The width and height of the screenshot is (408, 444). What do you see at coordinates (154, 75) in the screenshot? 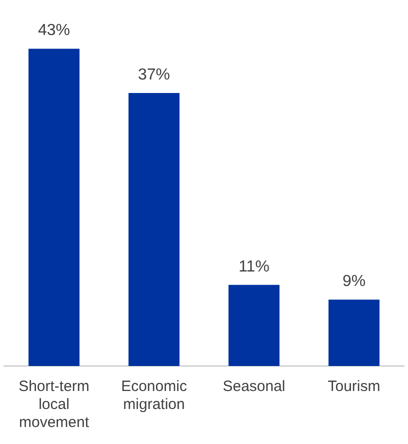
I see `data-label: 37%` at bounding box center [154, 75].